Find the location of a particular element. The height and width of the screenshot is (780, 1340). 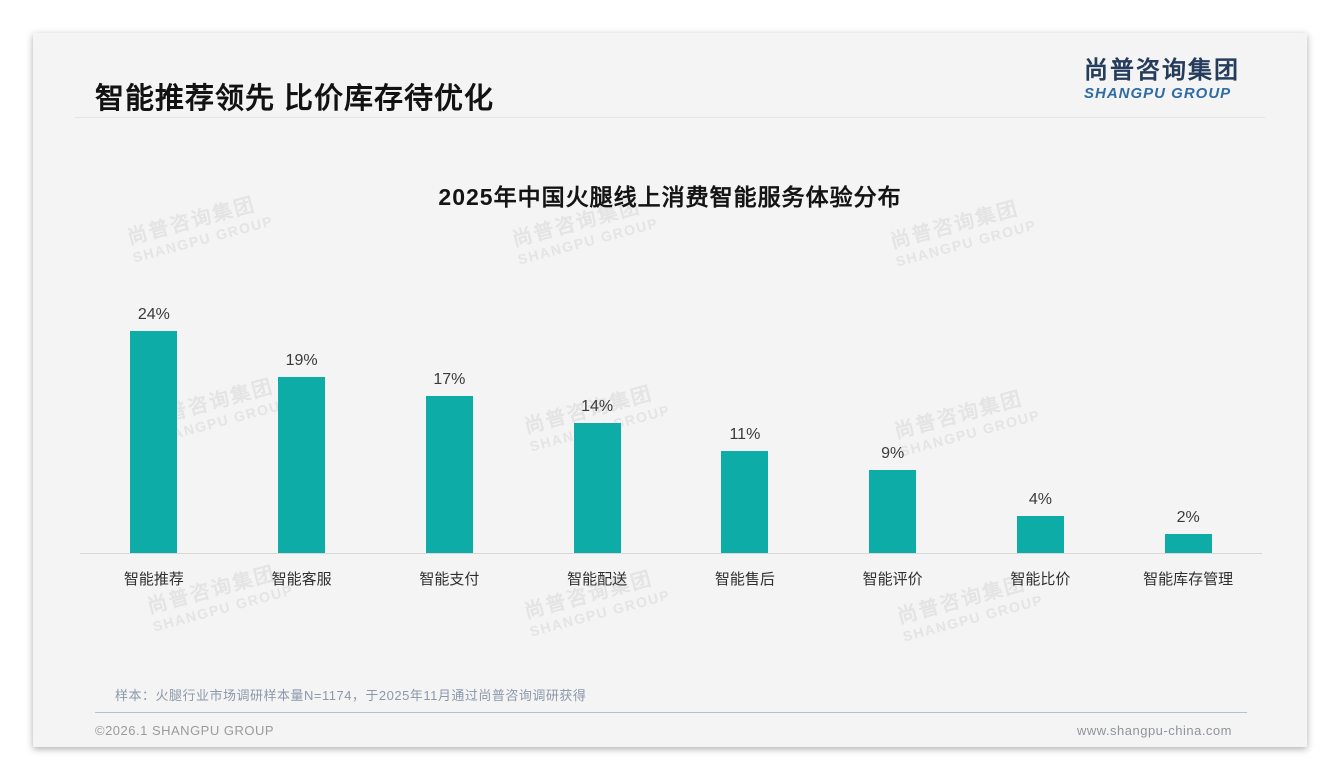

bar-column: 19% is located at coordinates (302, 452).